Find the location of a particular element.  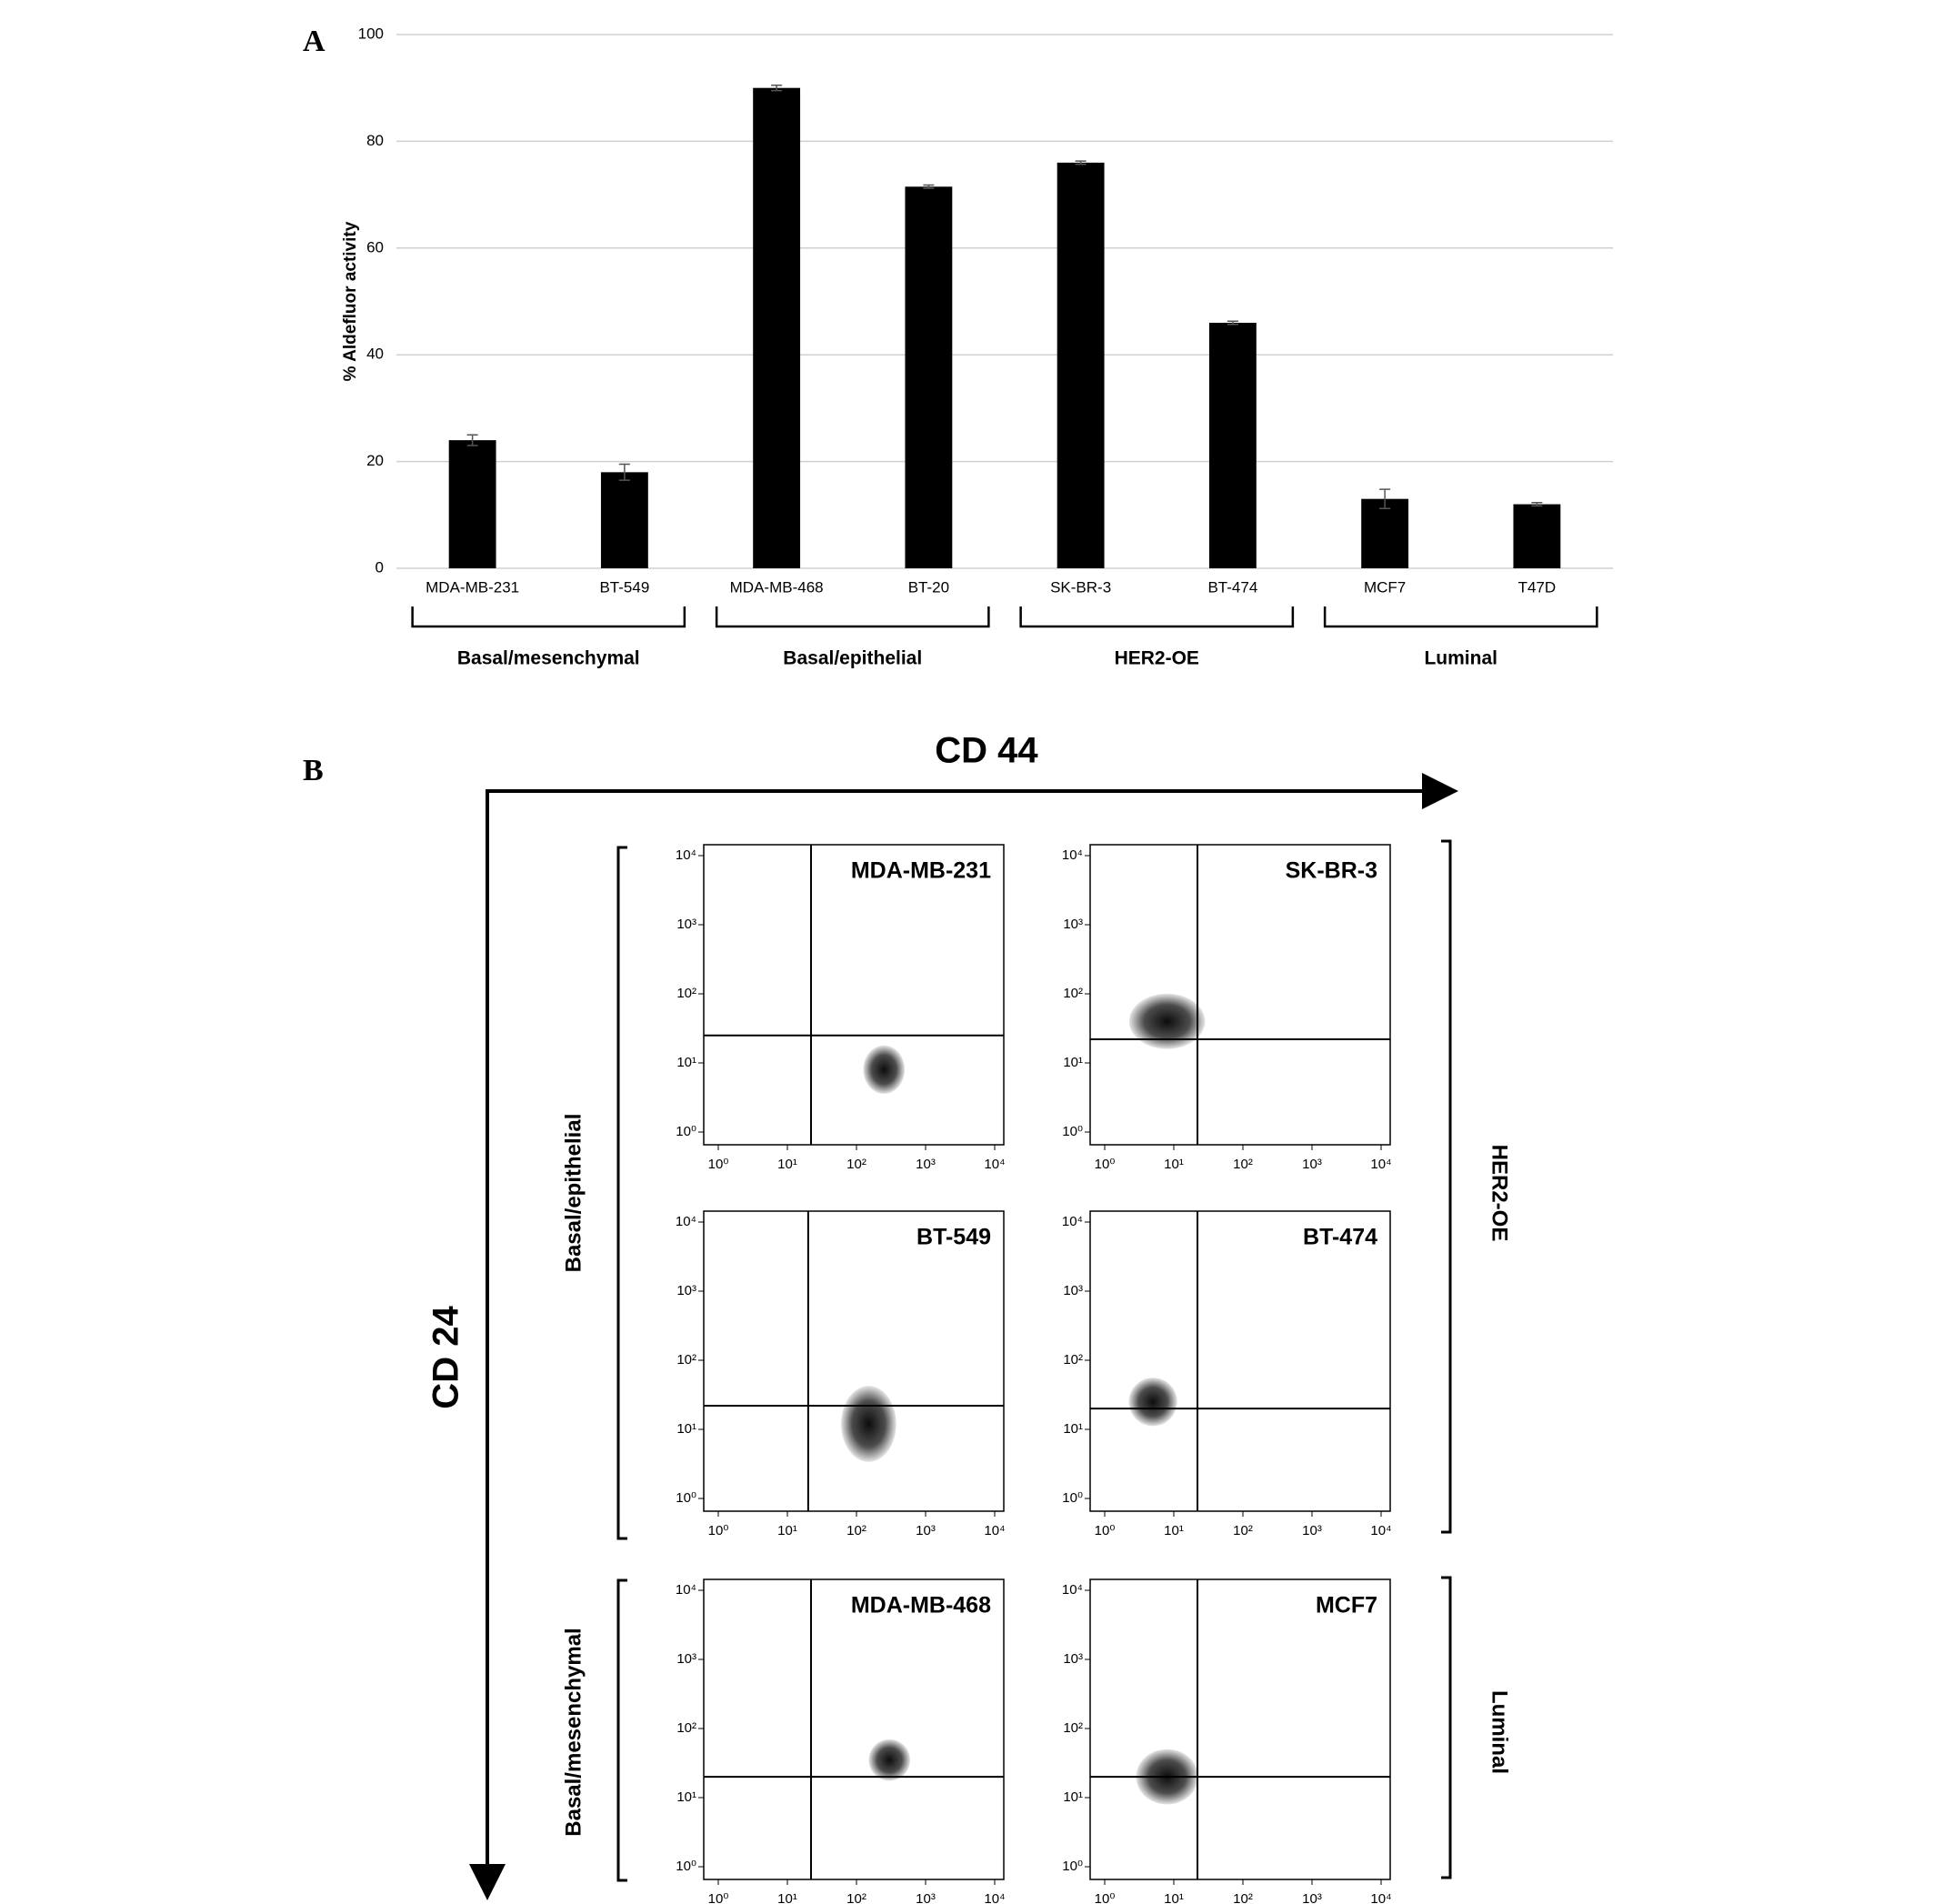

panel-title: MCF7 is located at coordinates (1346, 1605).